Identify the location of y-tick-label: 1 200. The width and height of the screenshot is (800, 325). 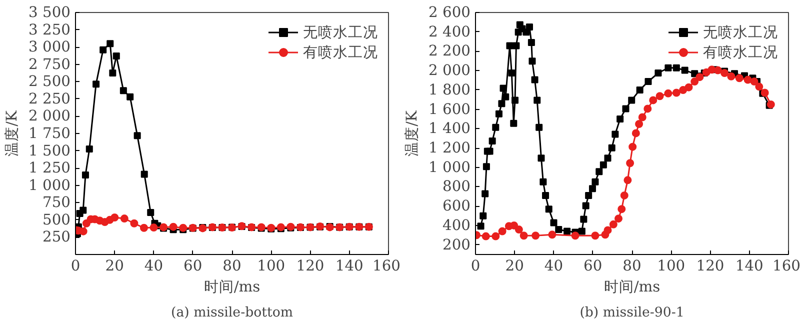
(449, 148).